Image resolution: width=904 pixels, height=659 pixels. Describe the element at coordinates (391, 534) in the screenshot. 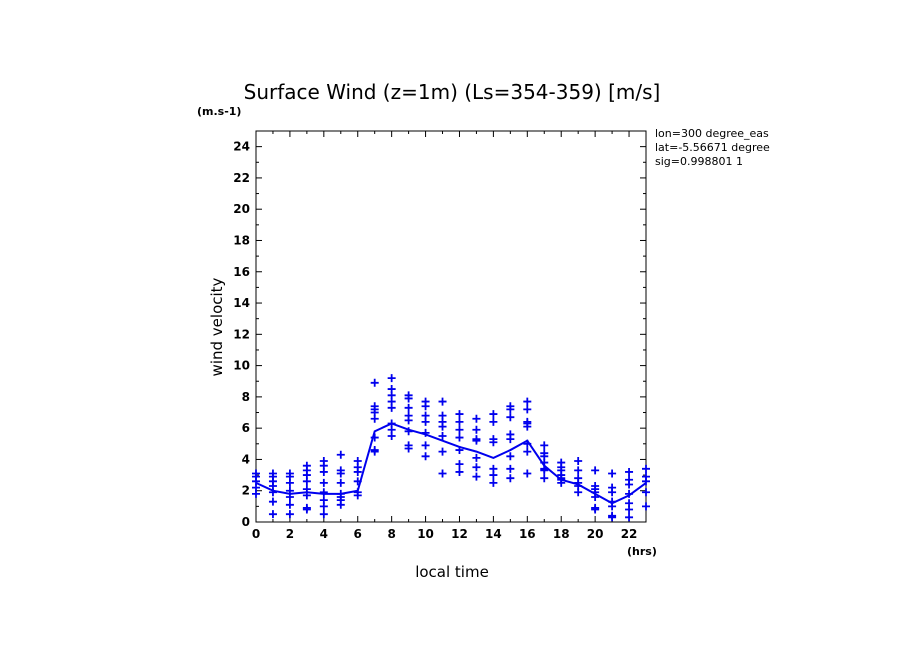

I see `x-tick-label: 8` at that location.